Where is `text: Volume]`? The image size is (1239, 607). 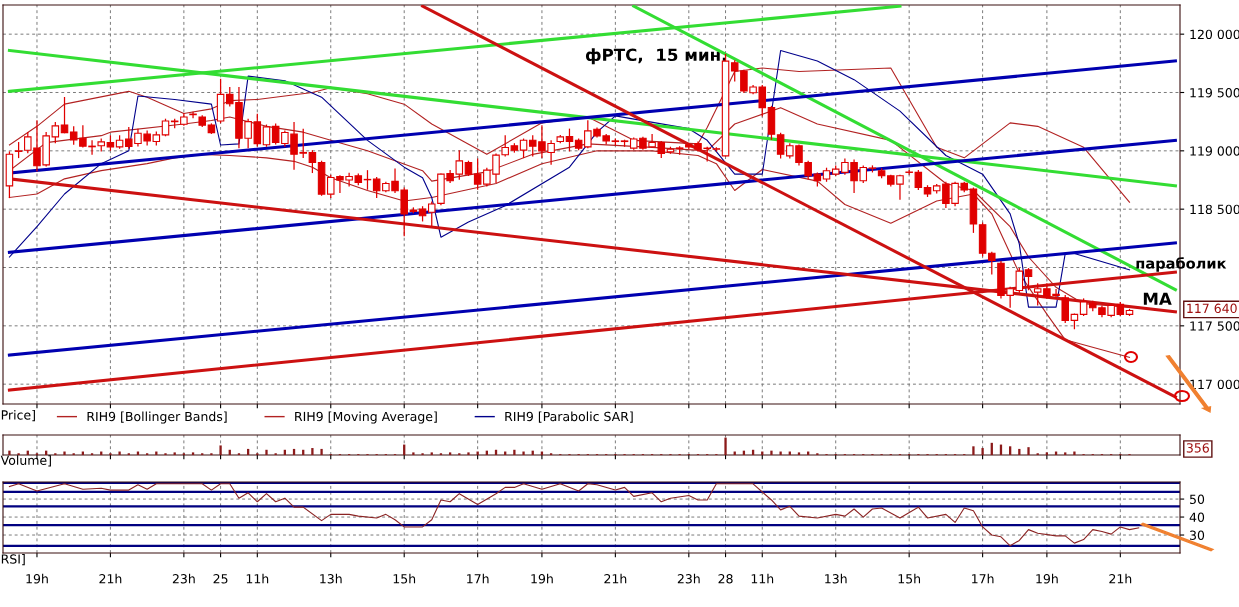
text: Volume] is located at coordinates (25, 461).